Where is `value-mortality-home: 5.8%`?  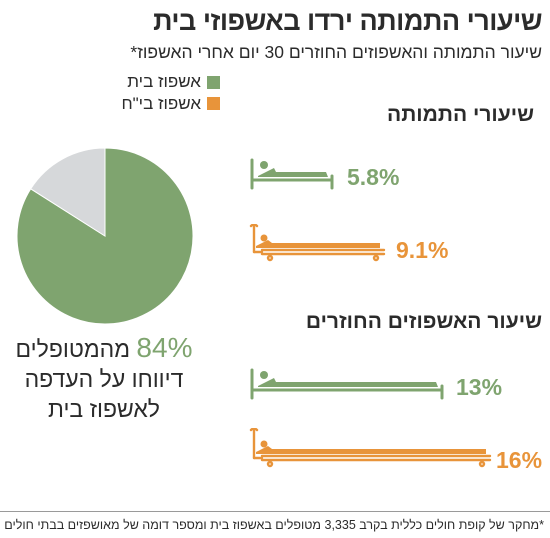
value-mortality-home: 5.8% is located at coordinates (373, 177).